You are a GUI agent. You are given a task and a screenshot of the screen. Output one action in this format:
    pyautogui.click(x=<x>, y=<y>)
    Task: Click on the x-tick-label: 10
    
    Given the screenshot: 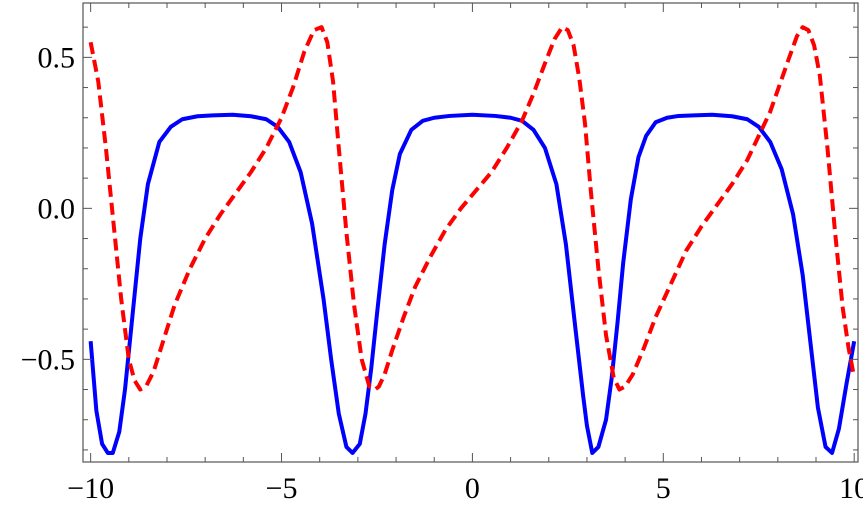 What is the action you would take?
    pyautogui.click(x=851, y=488)
    